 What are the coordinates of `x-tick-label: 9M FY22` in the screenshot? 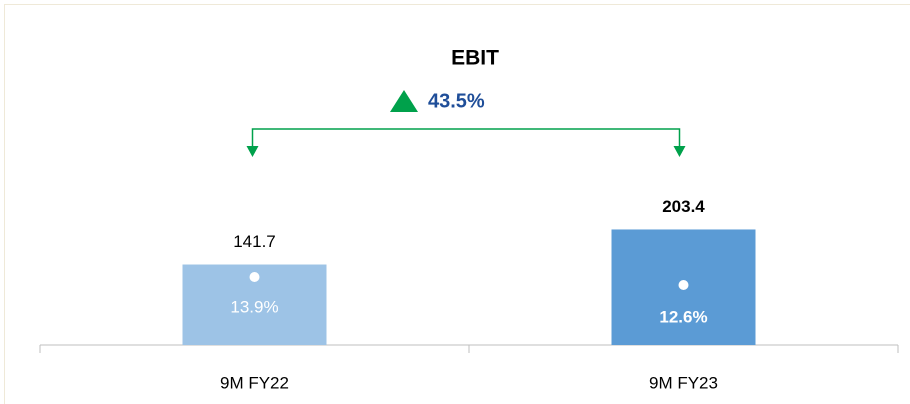 It's located at (254, 382).